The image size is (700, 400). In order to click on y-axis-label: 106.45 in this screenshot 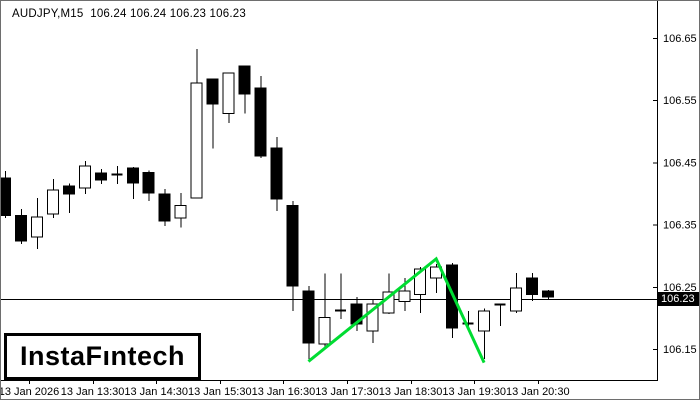, I will do `click(680, 163)`.